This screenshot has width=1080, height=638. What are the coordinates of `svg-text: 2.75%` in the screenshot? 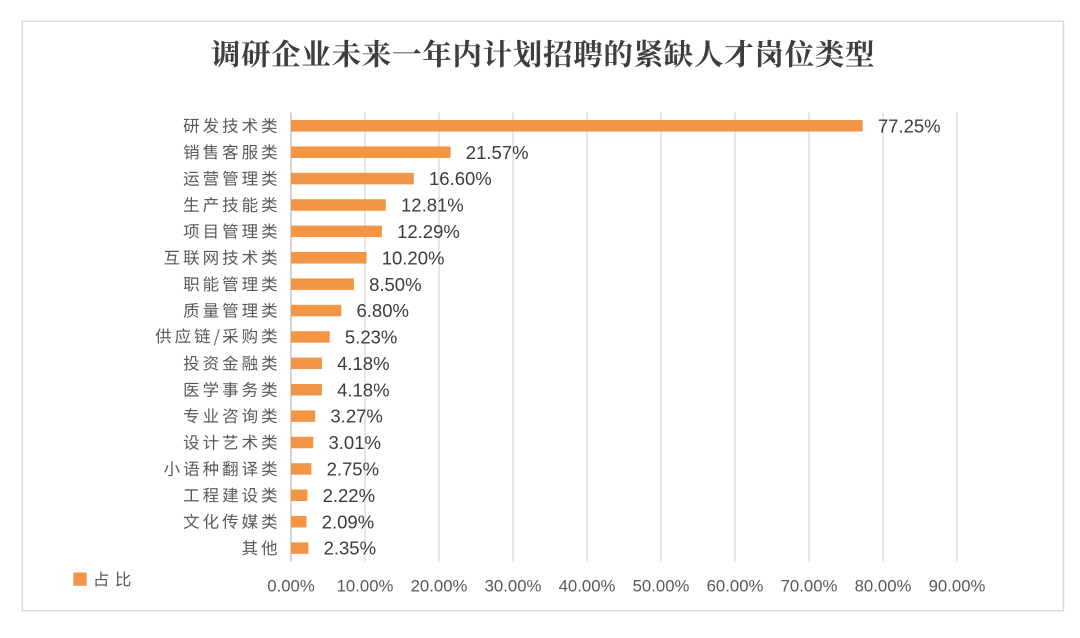 It's located at (353, 469).